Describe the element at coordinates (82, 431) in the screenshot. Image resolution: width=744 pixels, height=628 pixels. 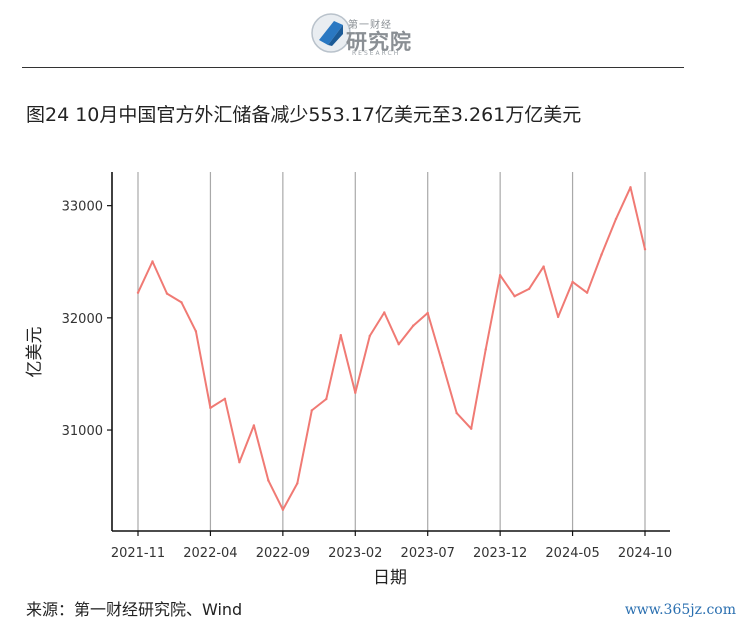
I see `y-tick-label: 31000` at that location.